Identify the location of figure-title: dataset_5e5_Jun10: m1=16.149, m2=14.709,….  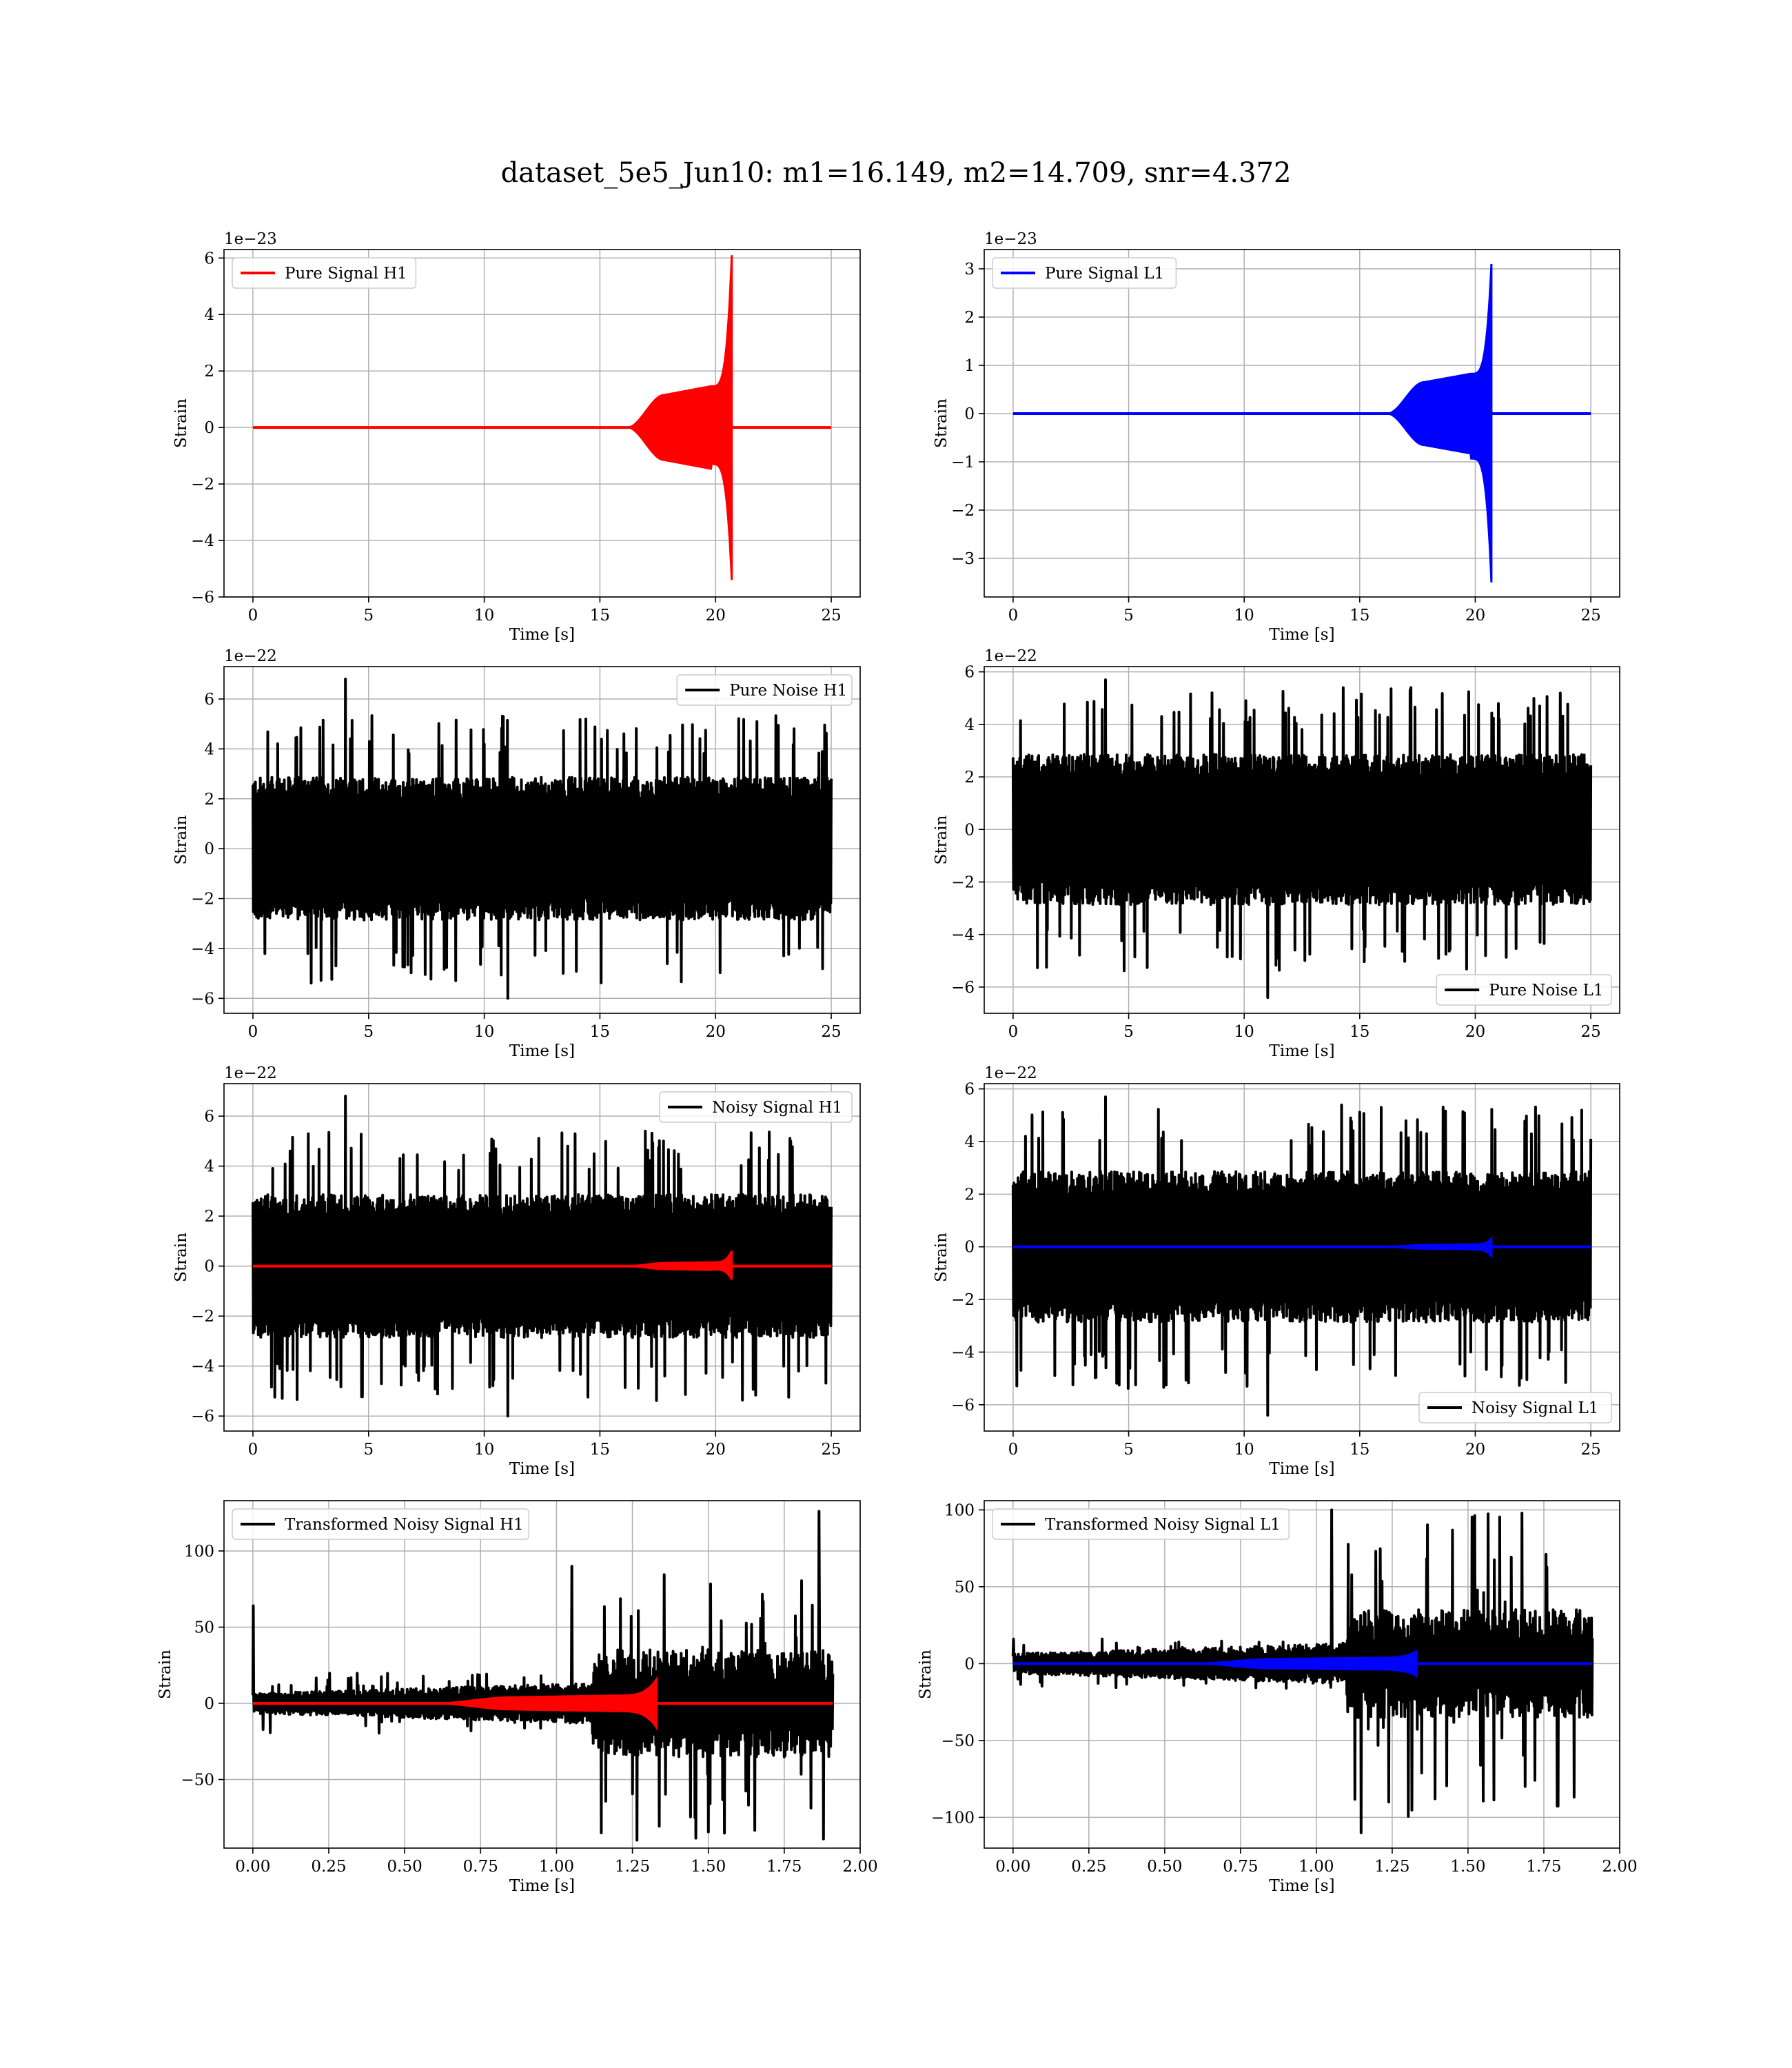
(896, 173).